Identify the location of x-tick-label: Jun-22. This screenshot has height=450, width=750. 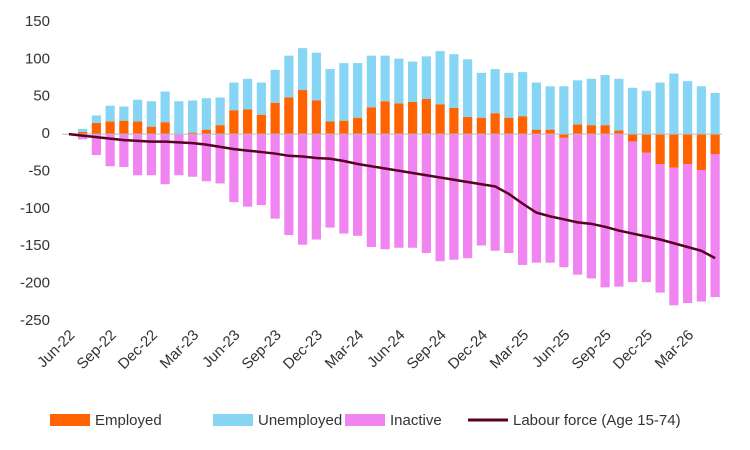
(56, 349).